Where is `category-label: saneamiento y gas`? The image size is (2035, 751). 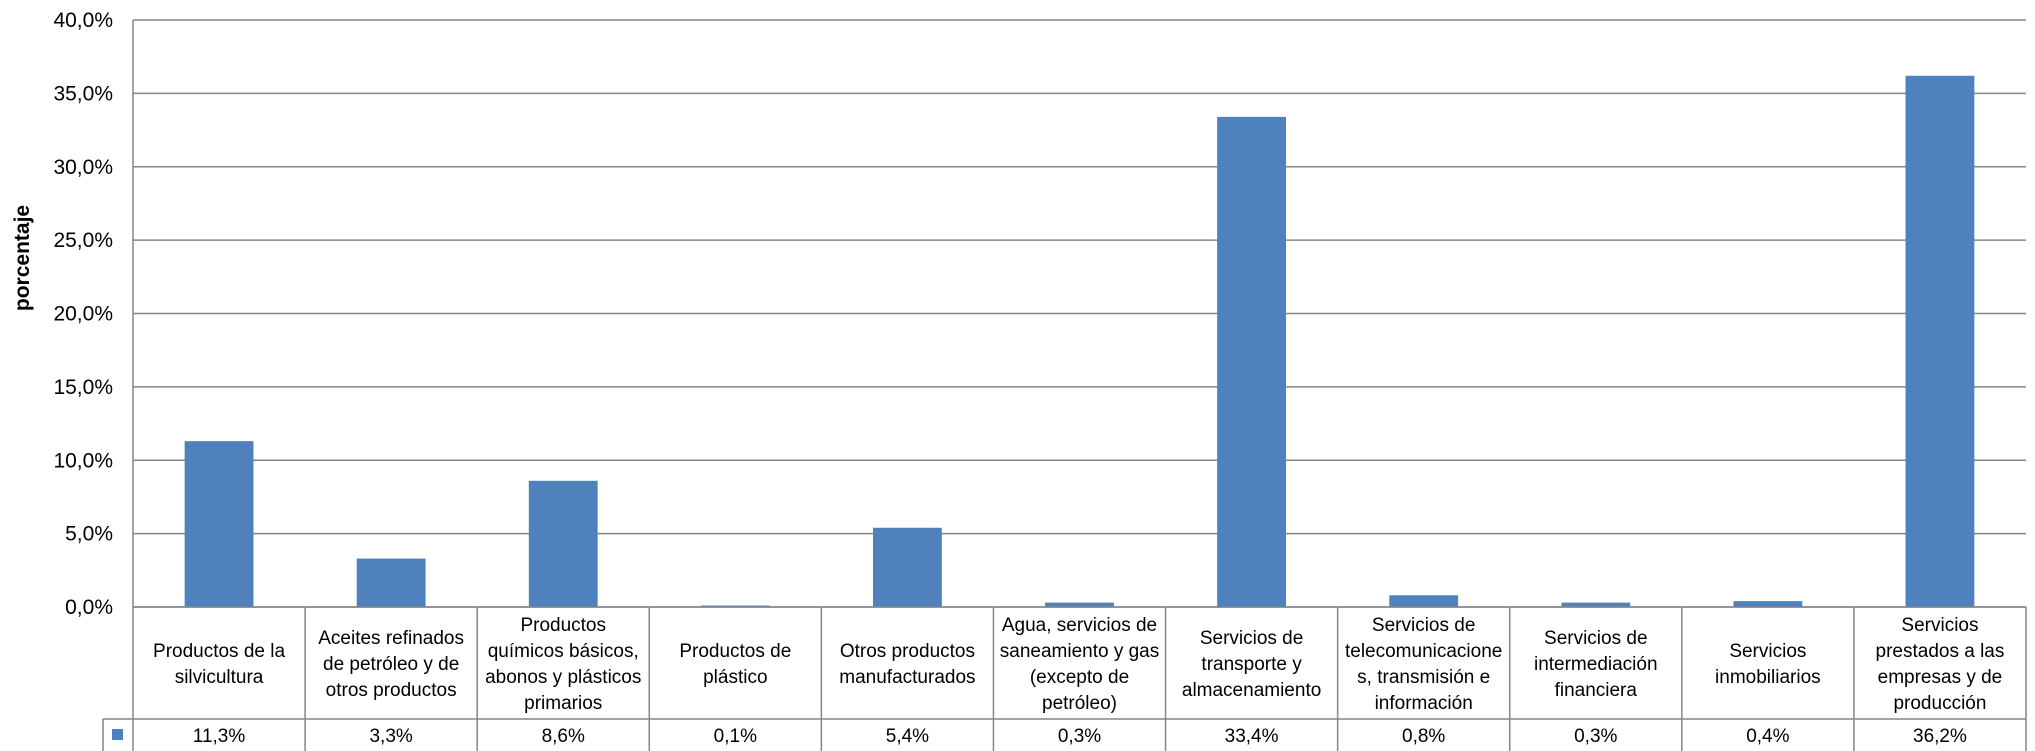
category-label: saneamiento y gas is located at coordinates (1080, 651).